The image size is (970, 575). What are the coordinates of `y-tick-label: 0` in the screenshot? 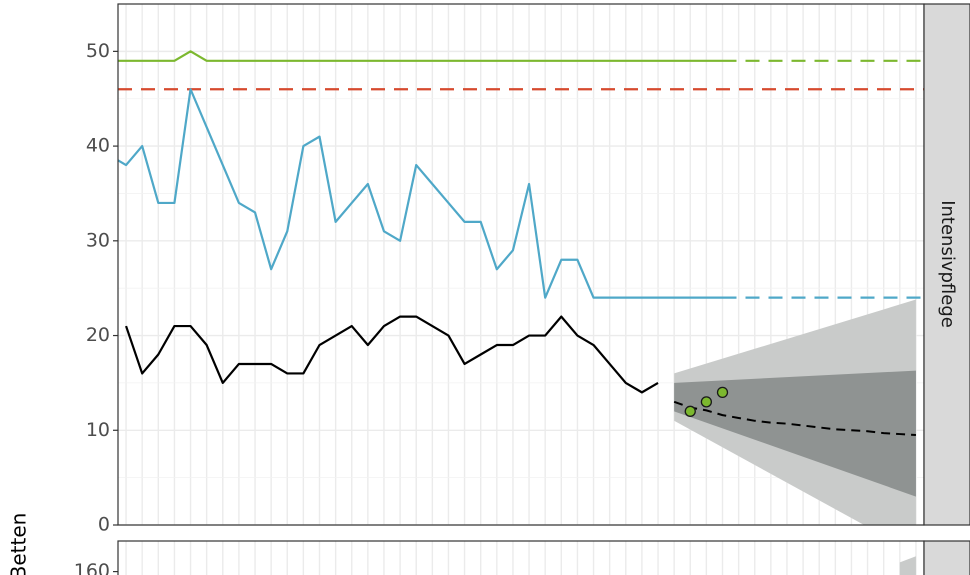 It's located at (104, 525).